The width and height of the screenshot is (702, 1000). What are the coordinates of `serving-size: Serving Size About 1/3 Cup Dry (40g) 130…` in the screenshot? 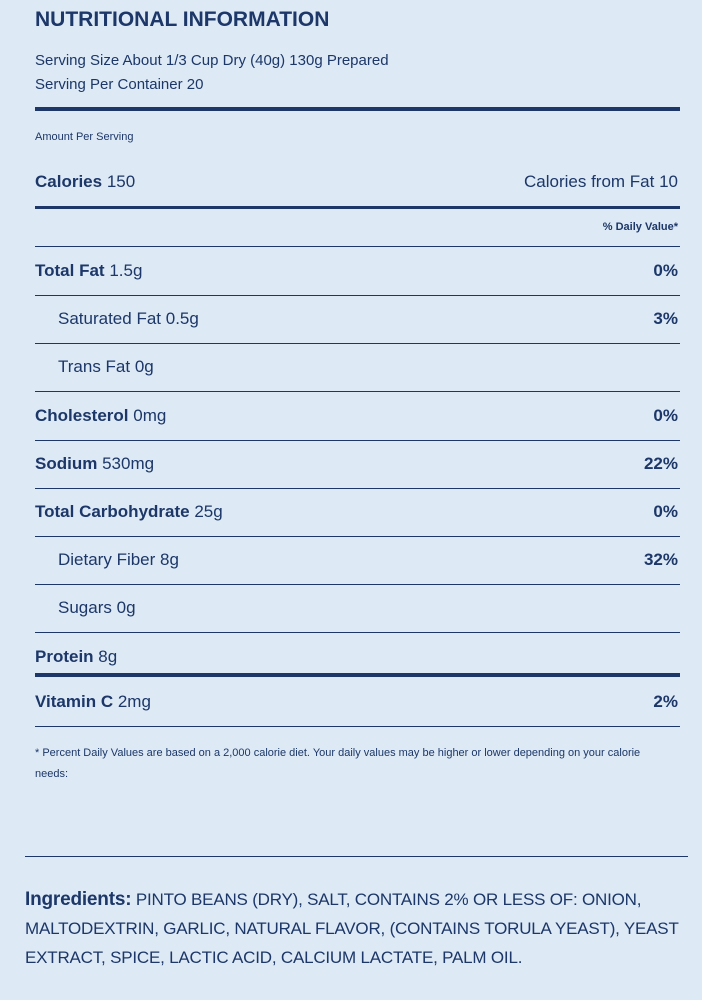 It's located at (212, 60).